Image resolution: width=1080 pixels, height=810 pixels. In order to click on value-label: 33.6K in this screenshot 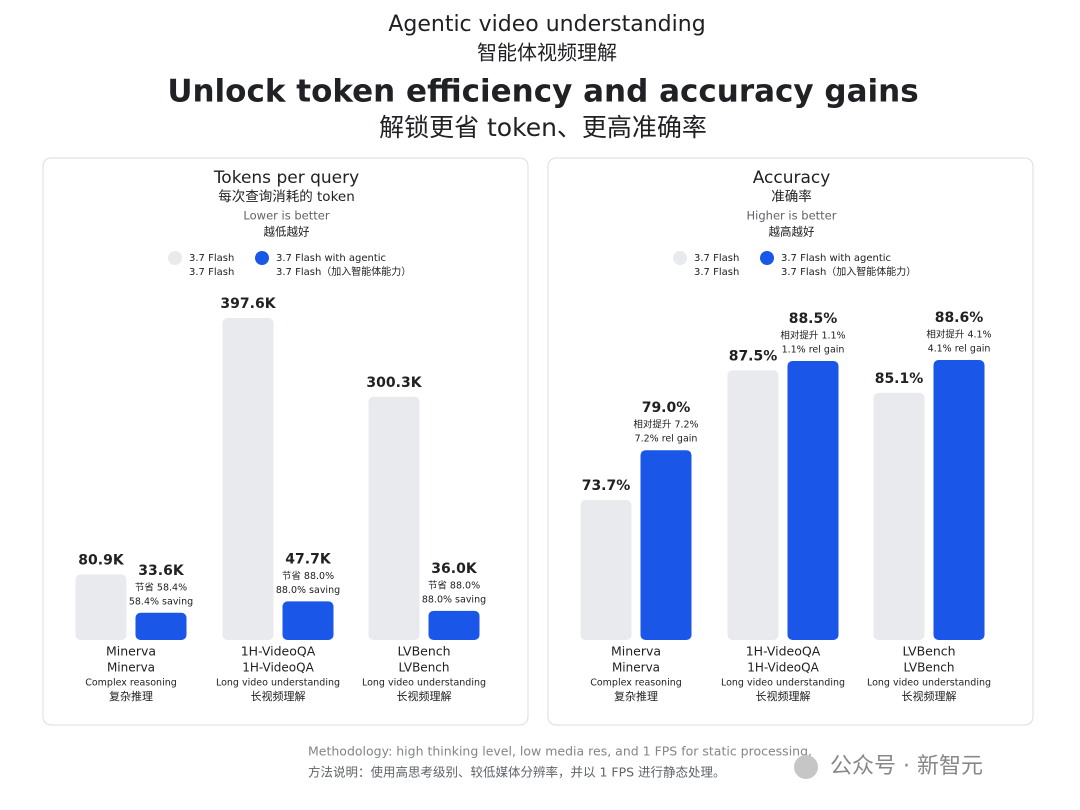, I will do `click(161, 571)`.